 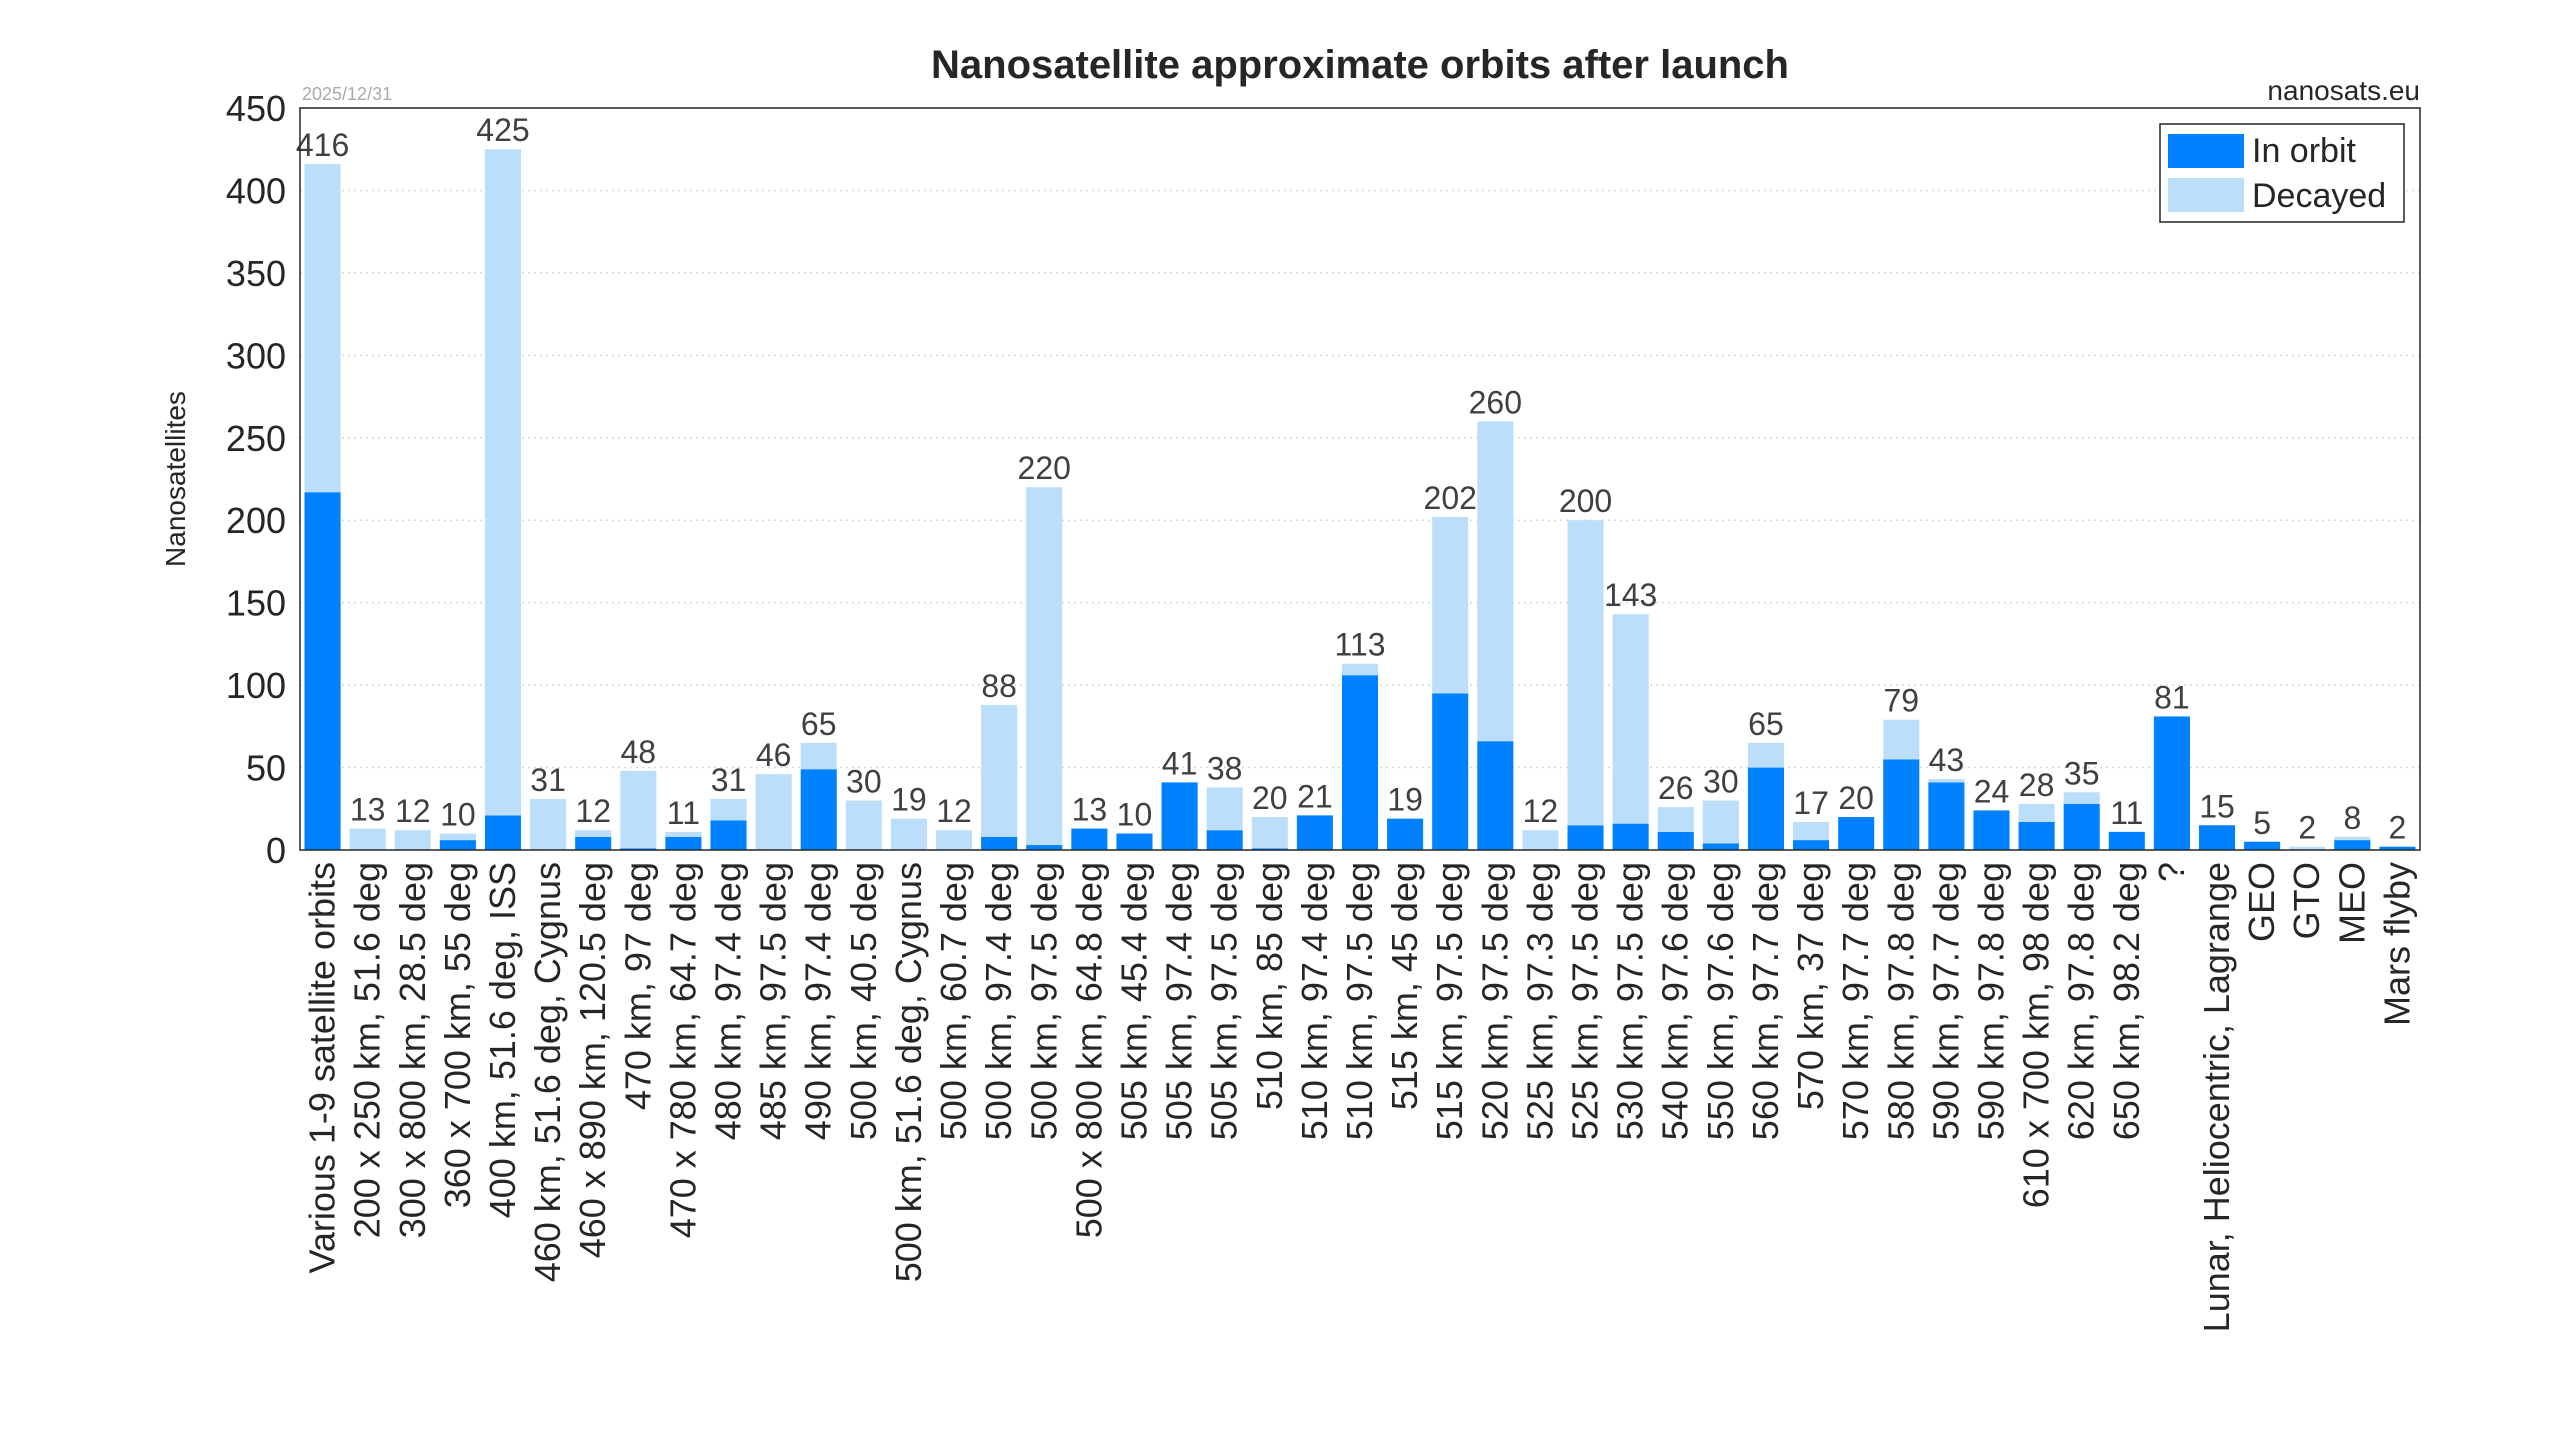 What do you see at coordinates (2262, 823) in the screenshot?
I see `value-label: 5` at bounding box center [2262, 823].